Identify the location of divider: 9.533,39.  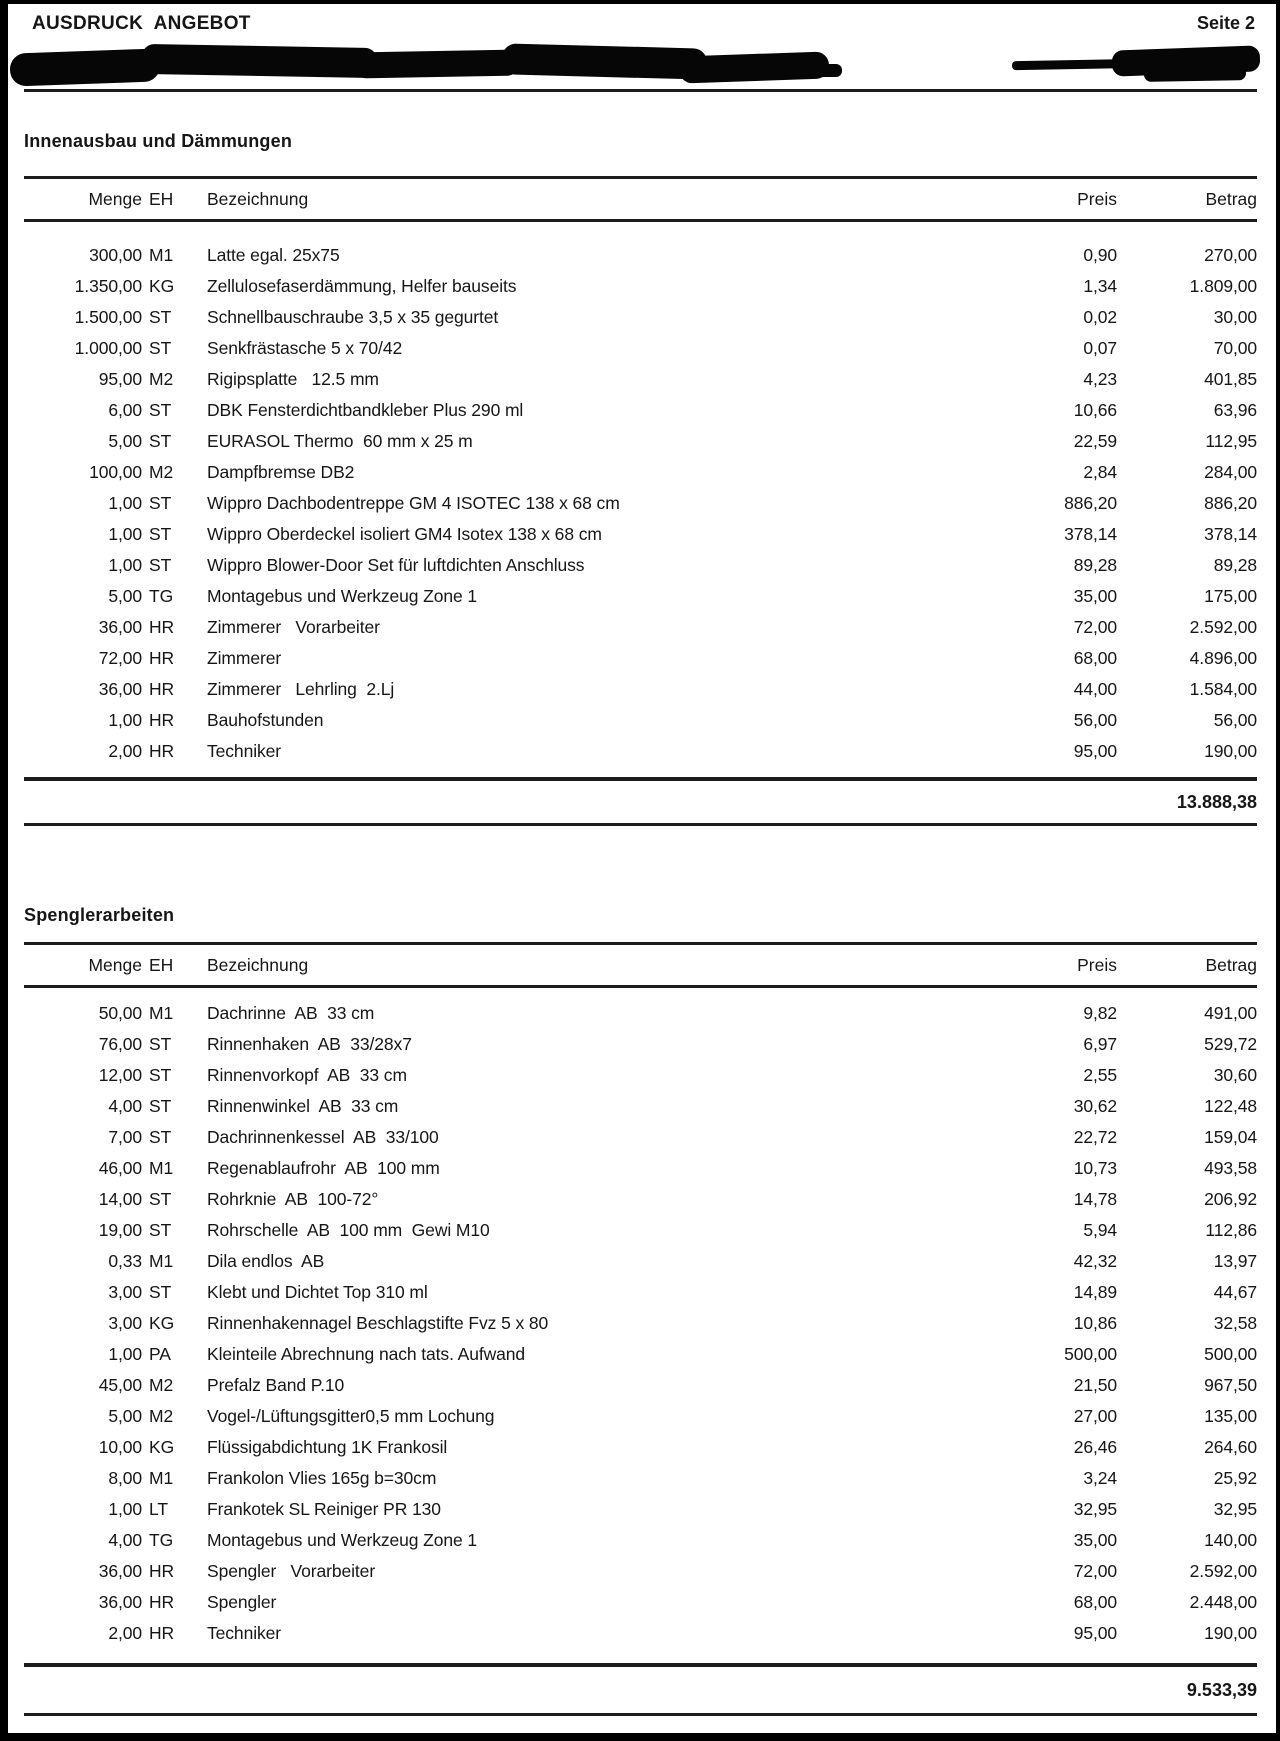
(640, 1689).